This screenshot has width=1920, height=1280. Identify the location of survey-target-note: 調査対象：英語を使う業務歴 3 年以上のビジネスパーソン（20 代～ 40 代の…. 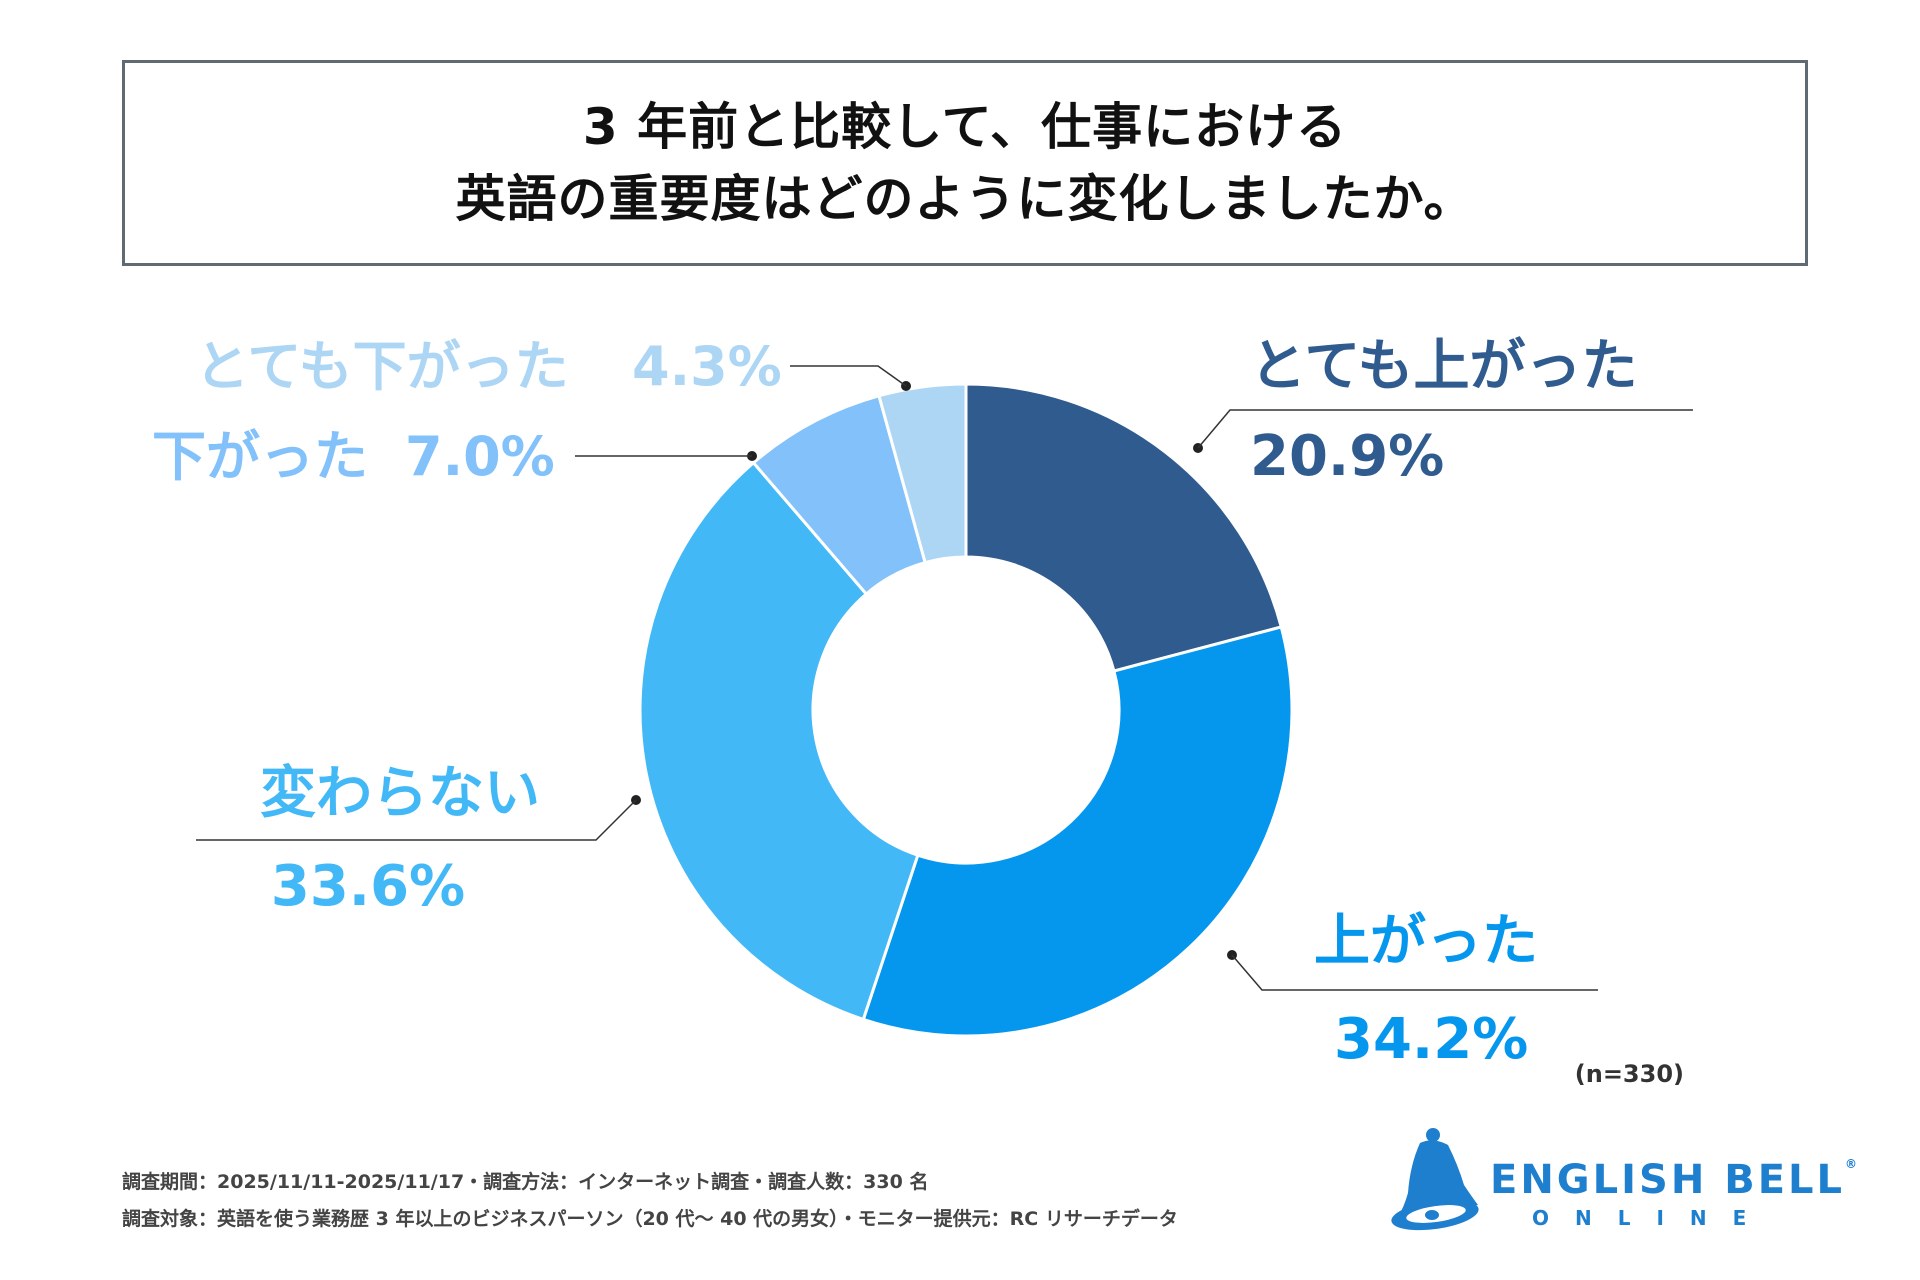
(650, 1219).